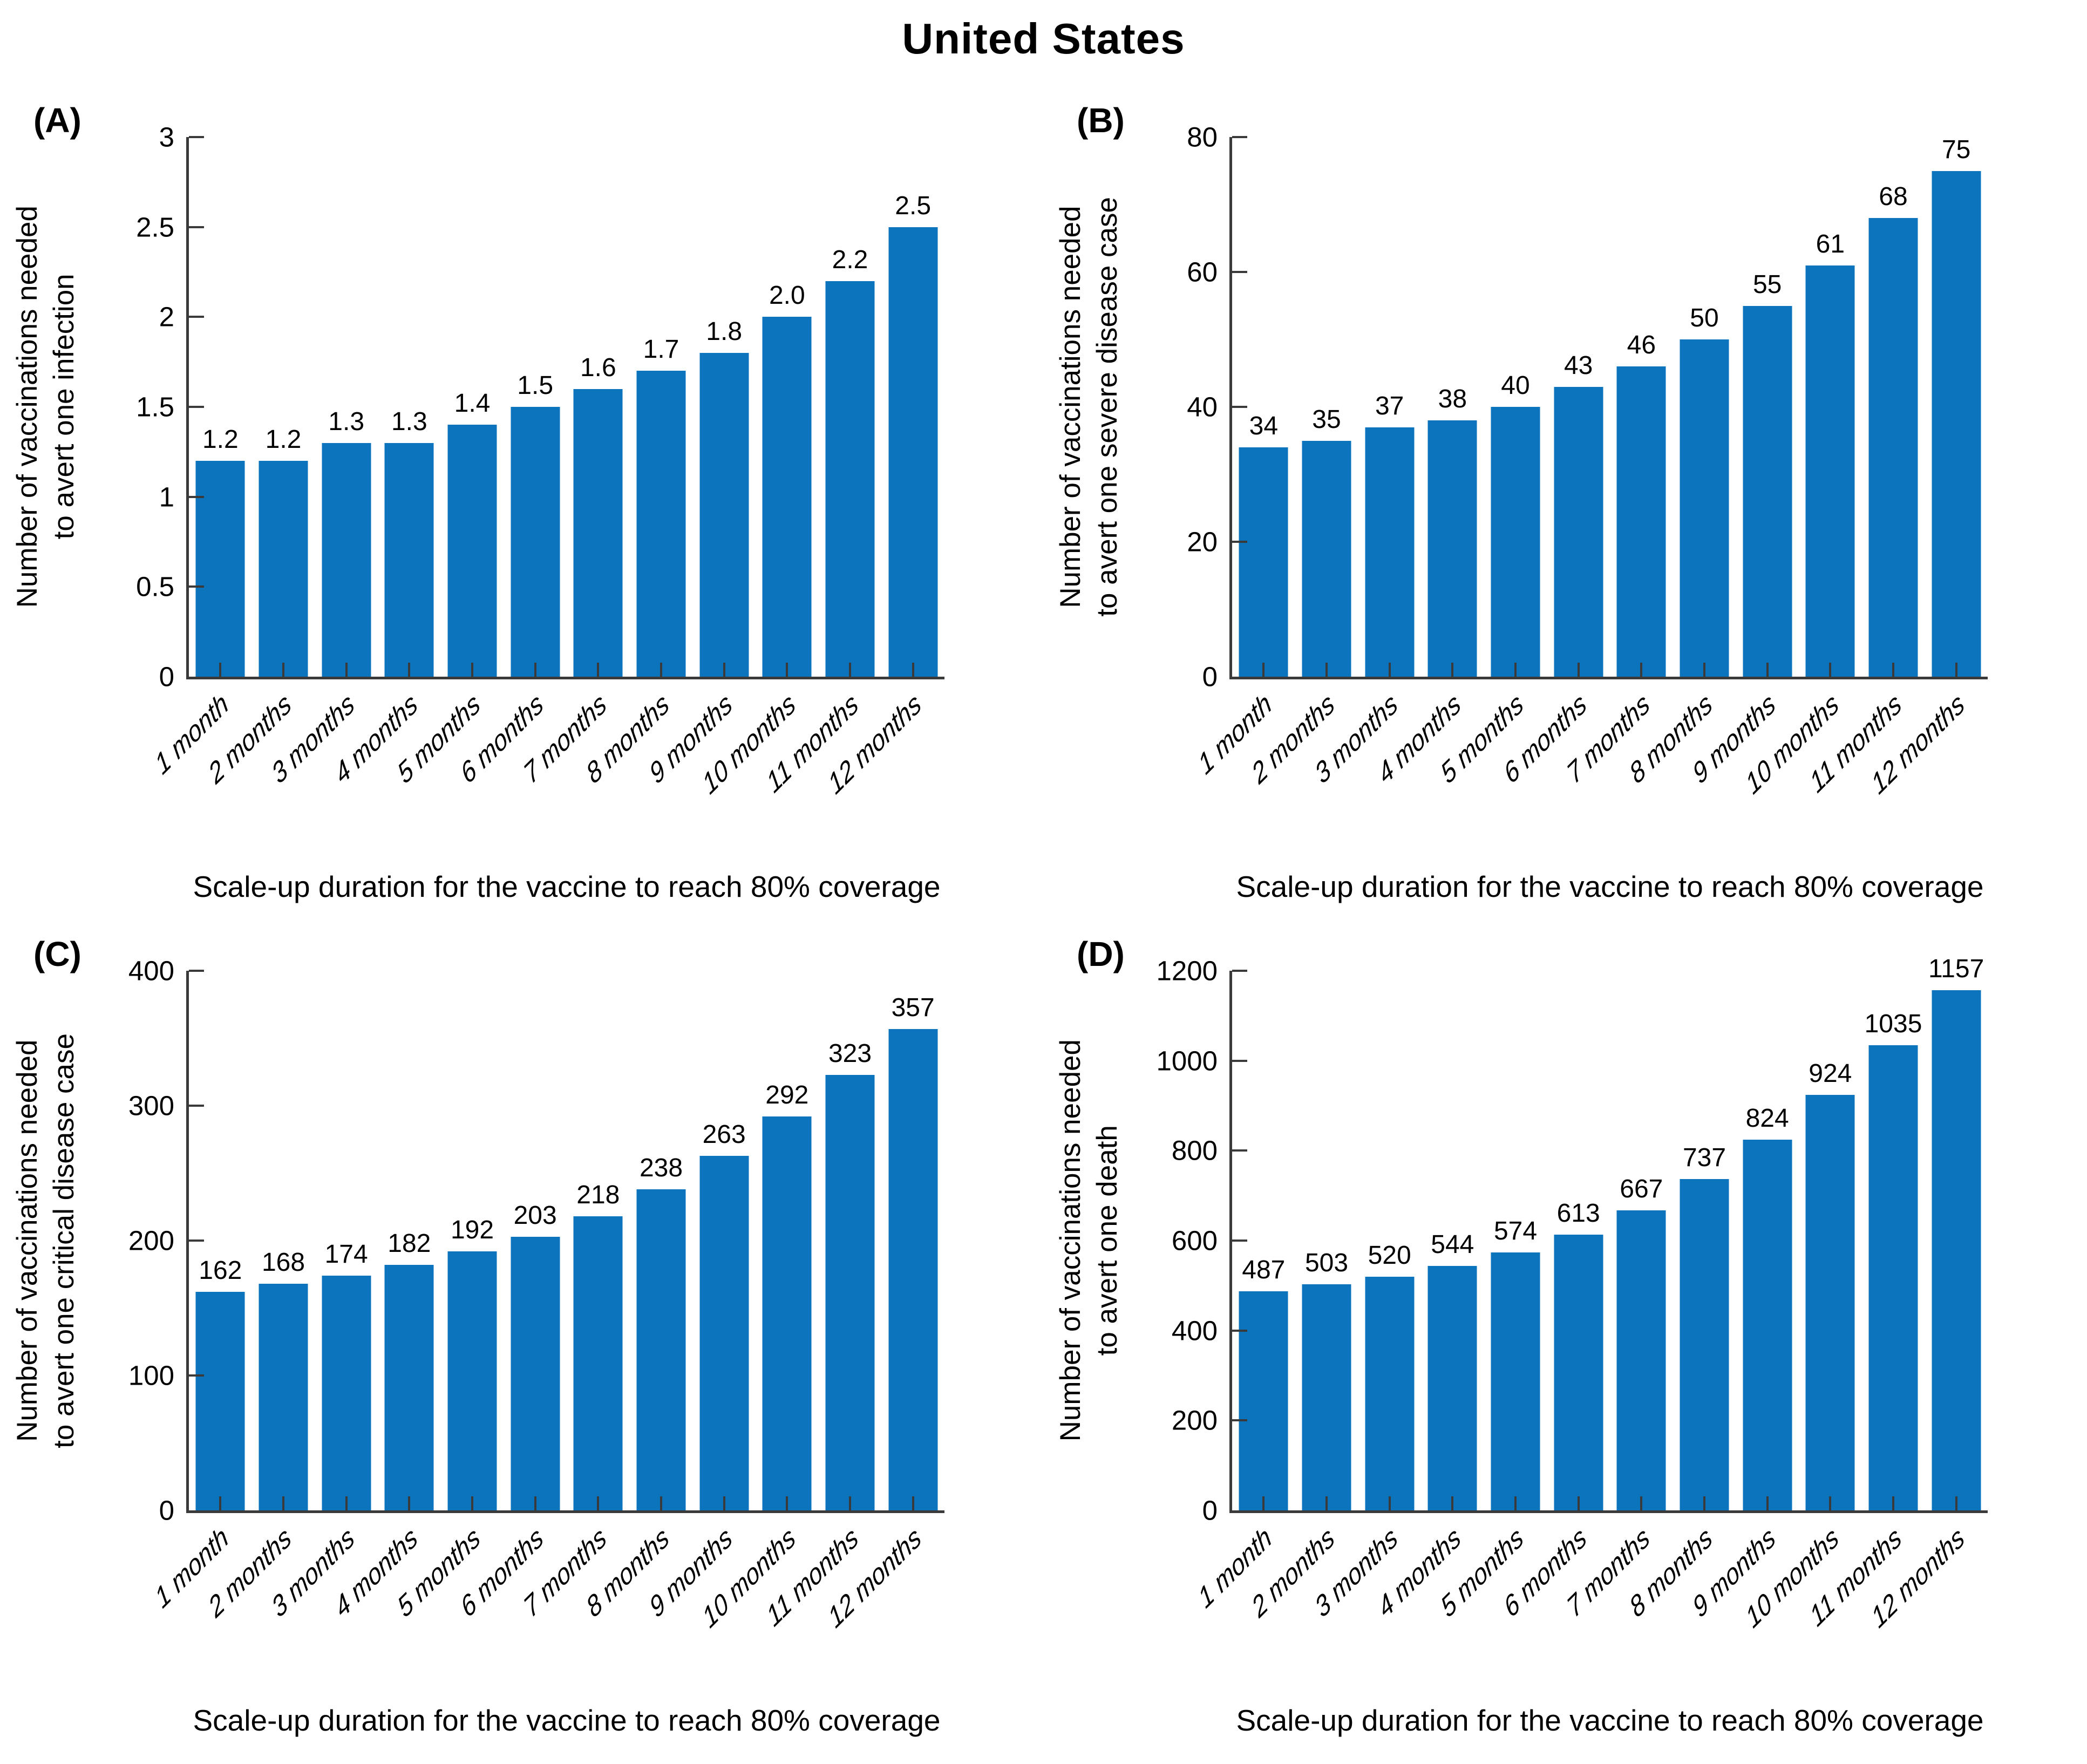  I want to click on bar-value-label: 55, so click(1767, 284).